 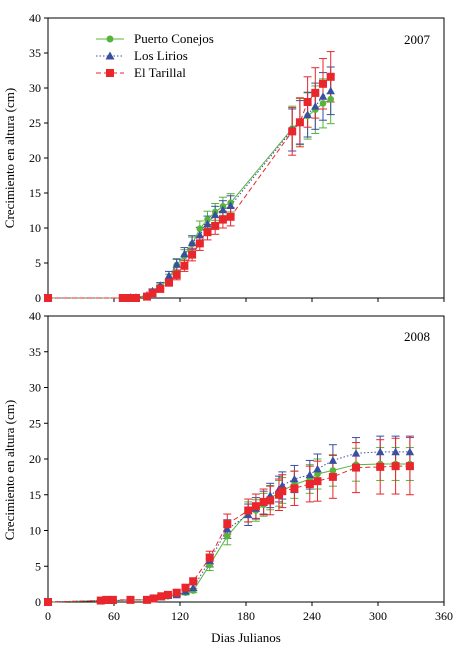 I want to click on y-tick-label: 40, so click(x=35, y=18).